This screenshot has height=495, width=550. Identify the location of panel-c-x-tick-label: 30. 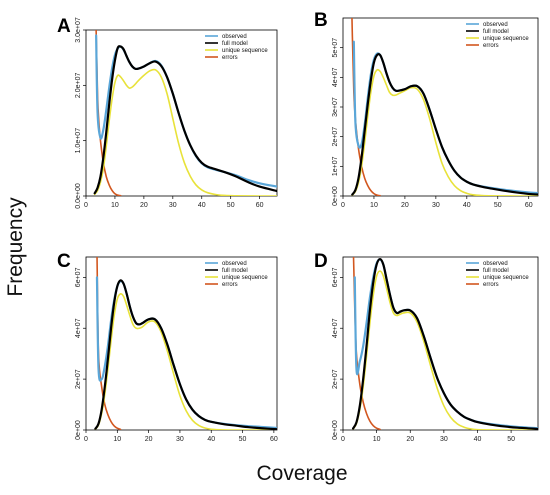
(180, 439).